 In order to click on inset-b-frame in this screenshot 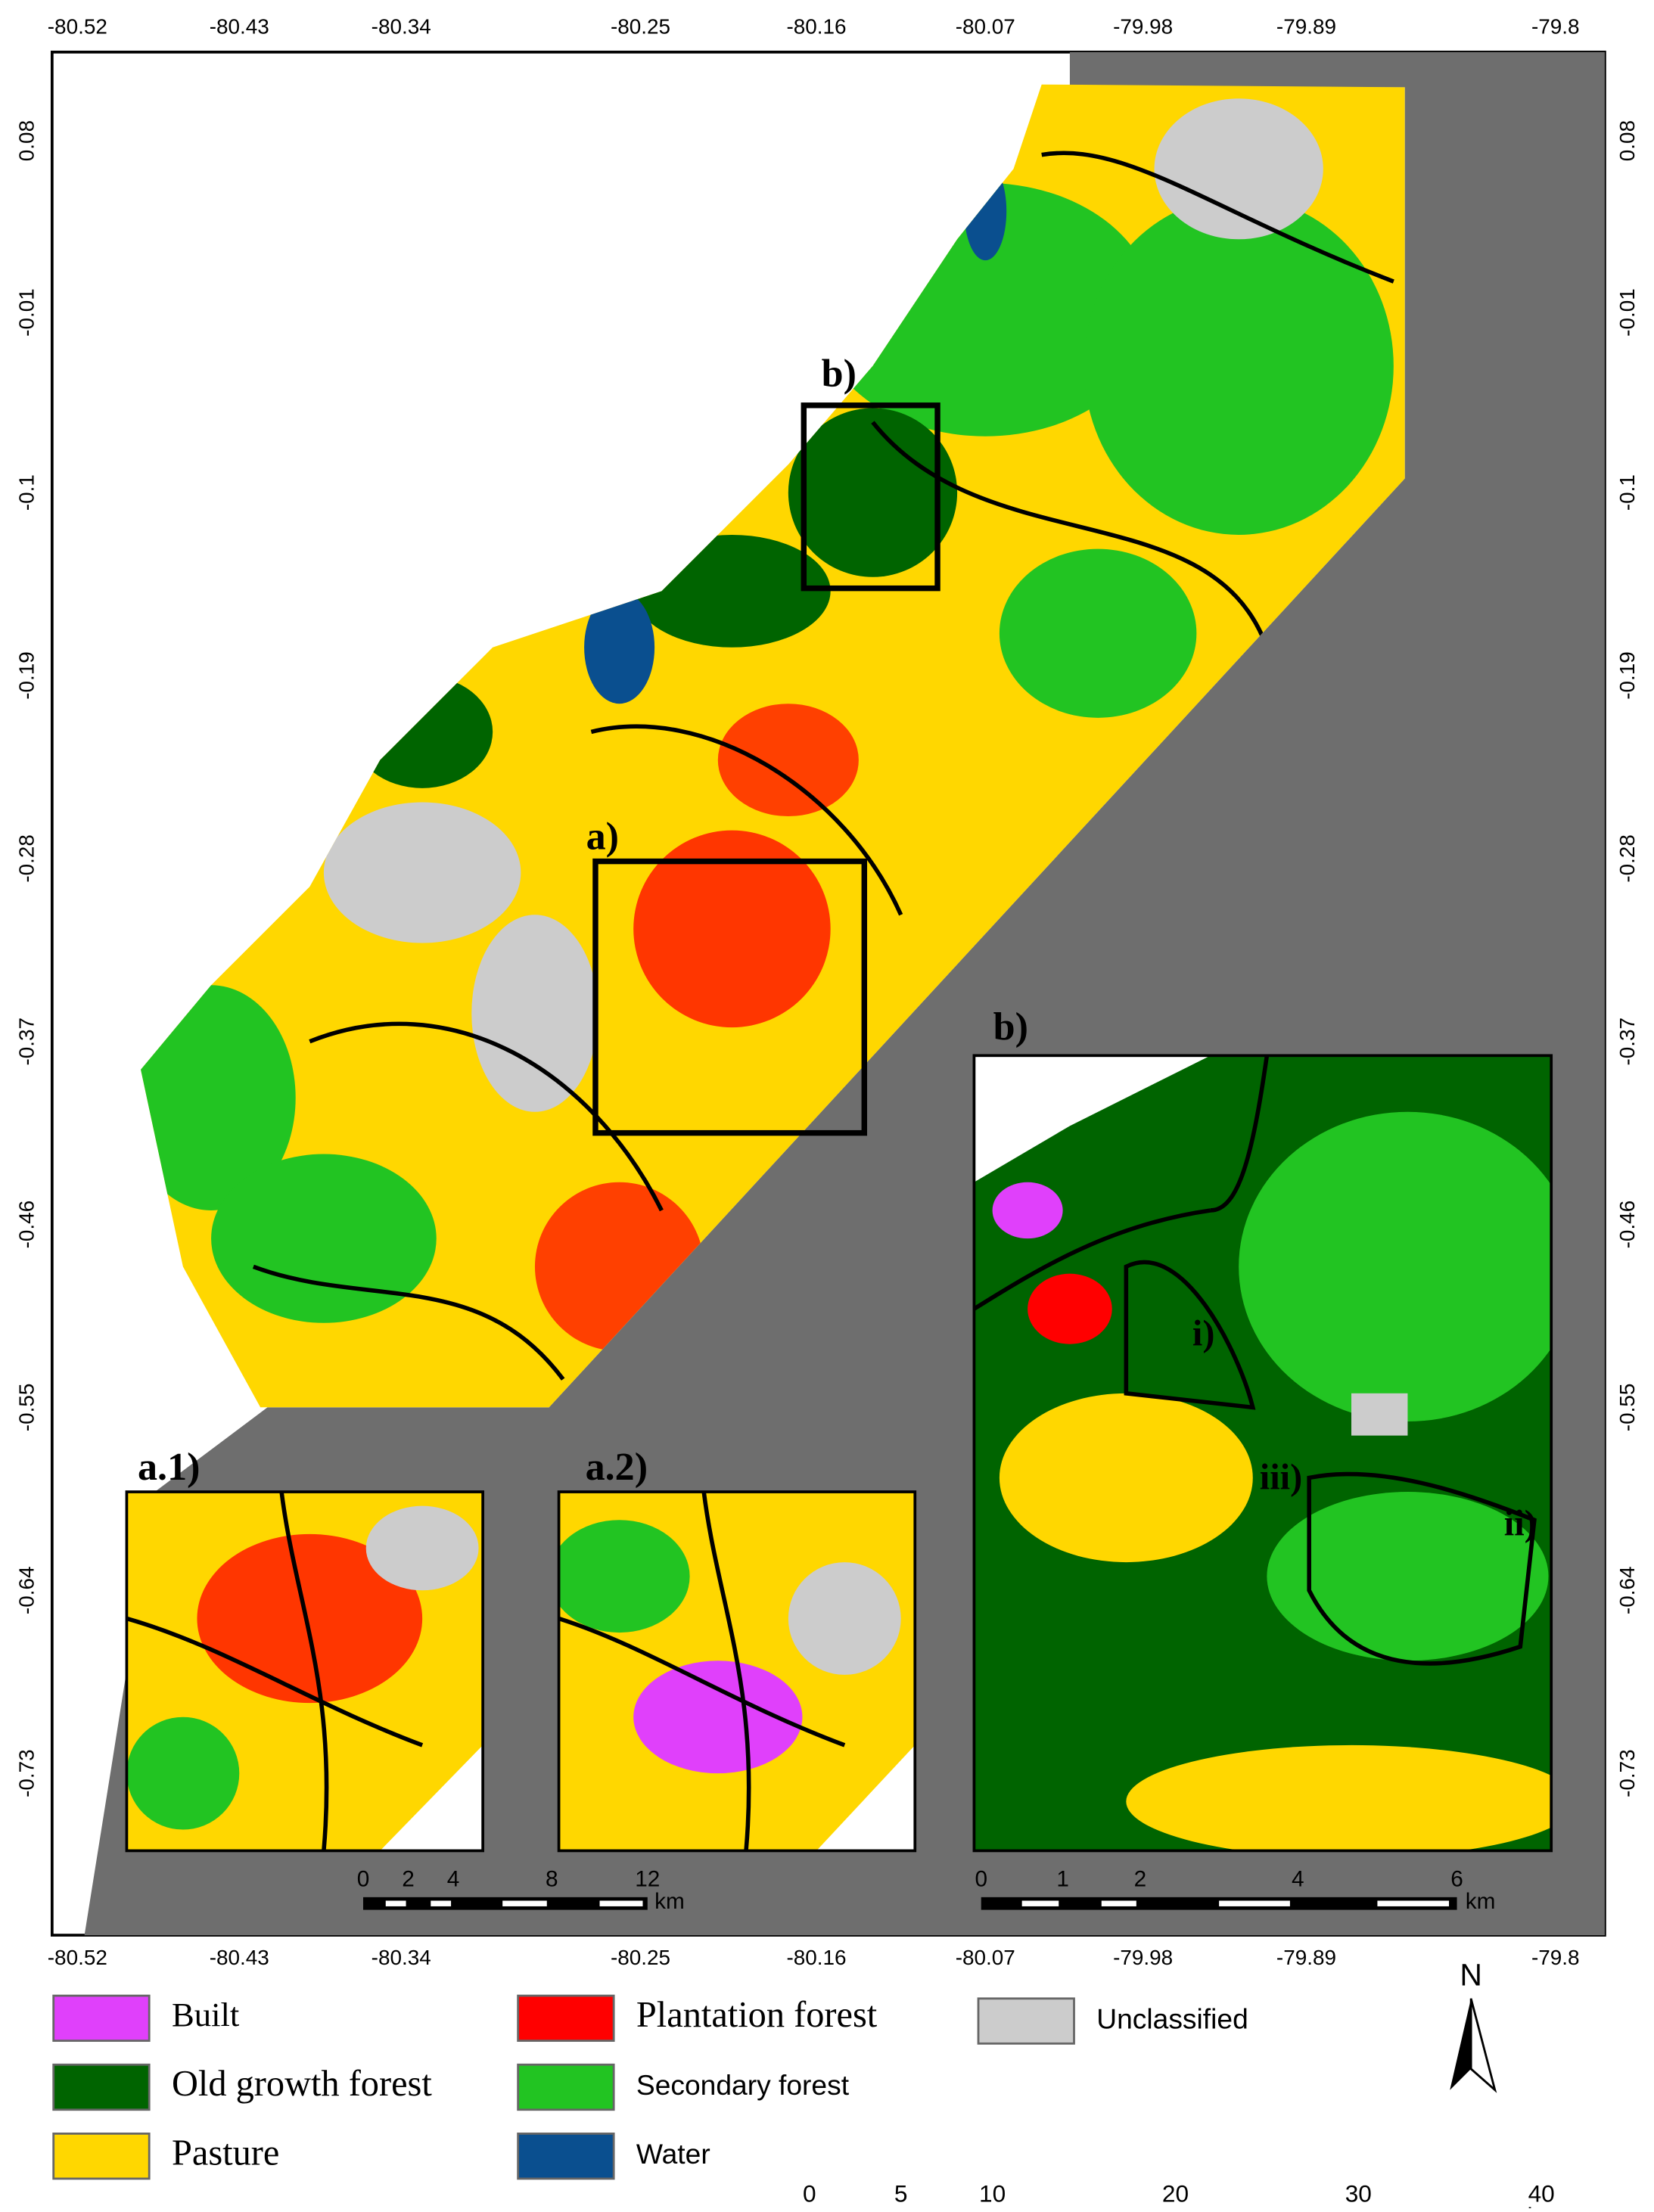, I will do `click(1262, 1453)`.